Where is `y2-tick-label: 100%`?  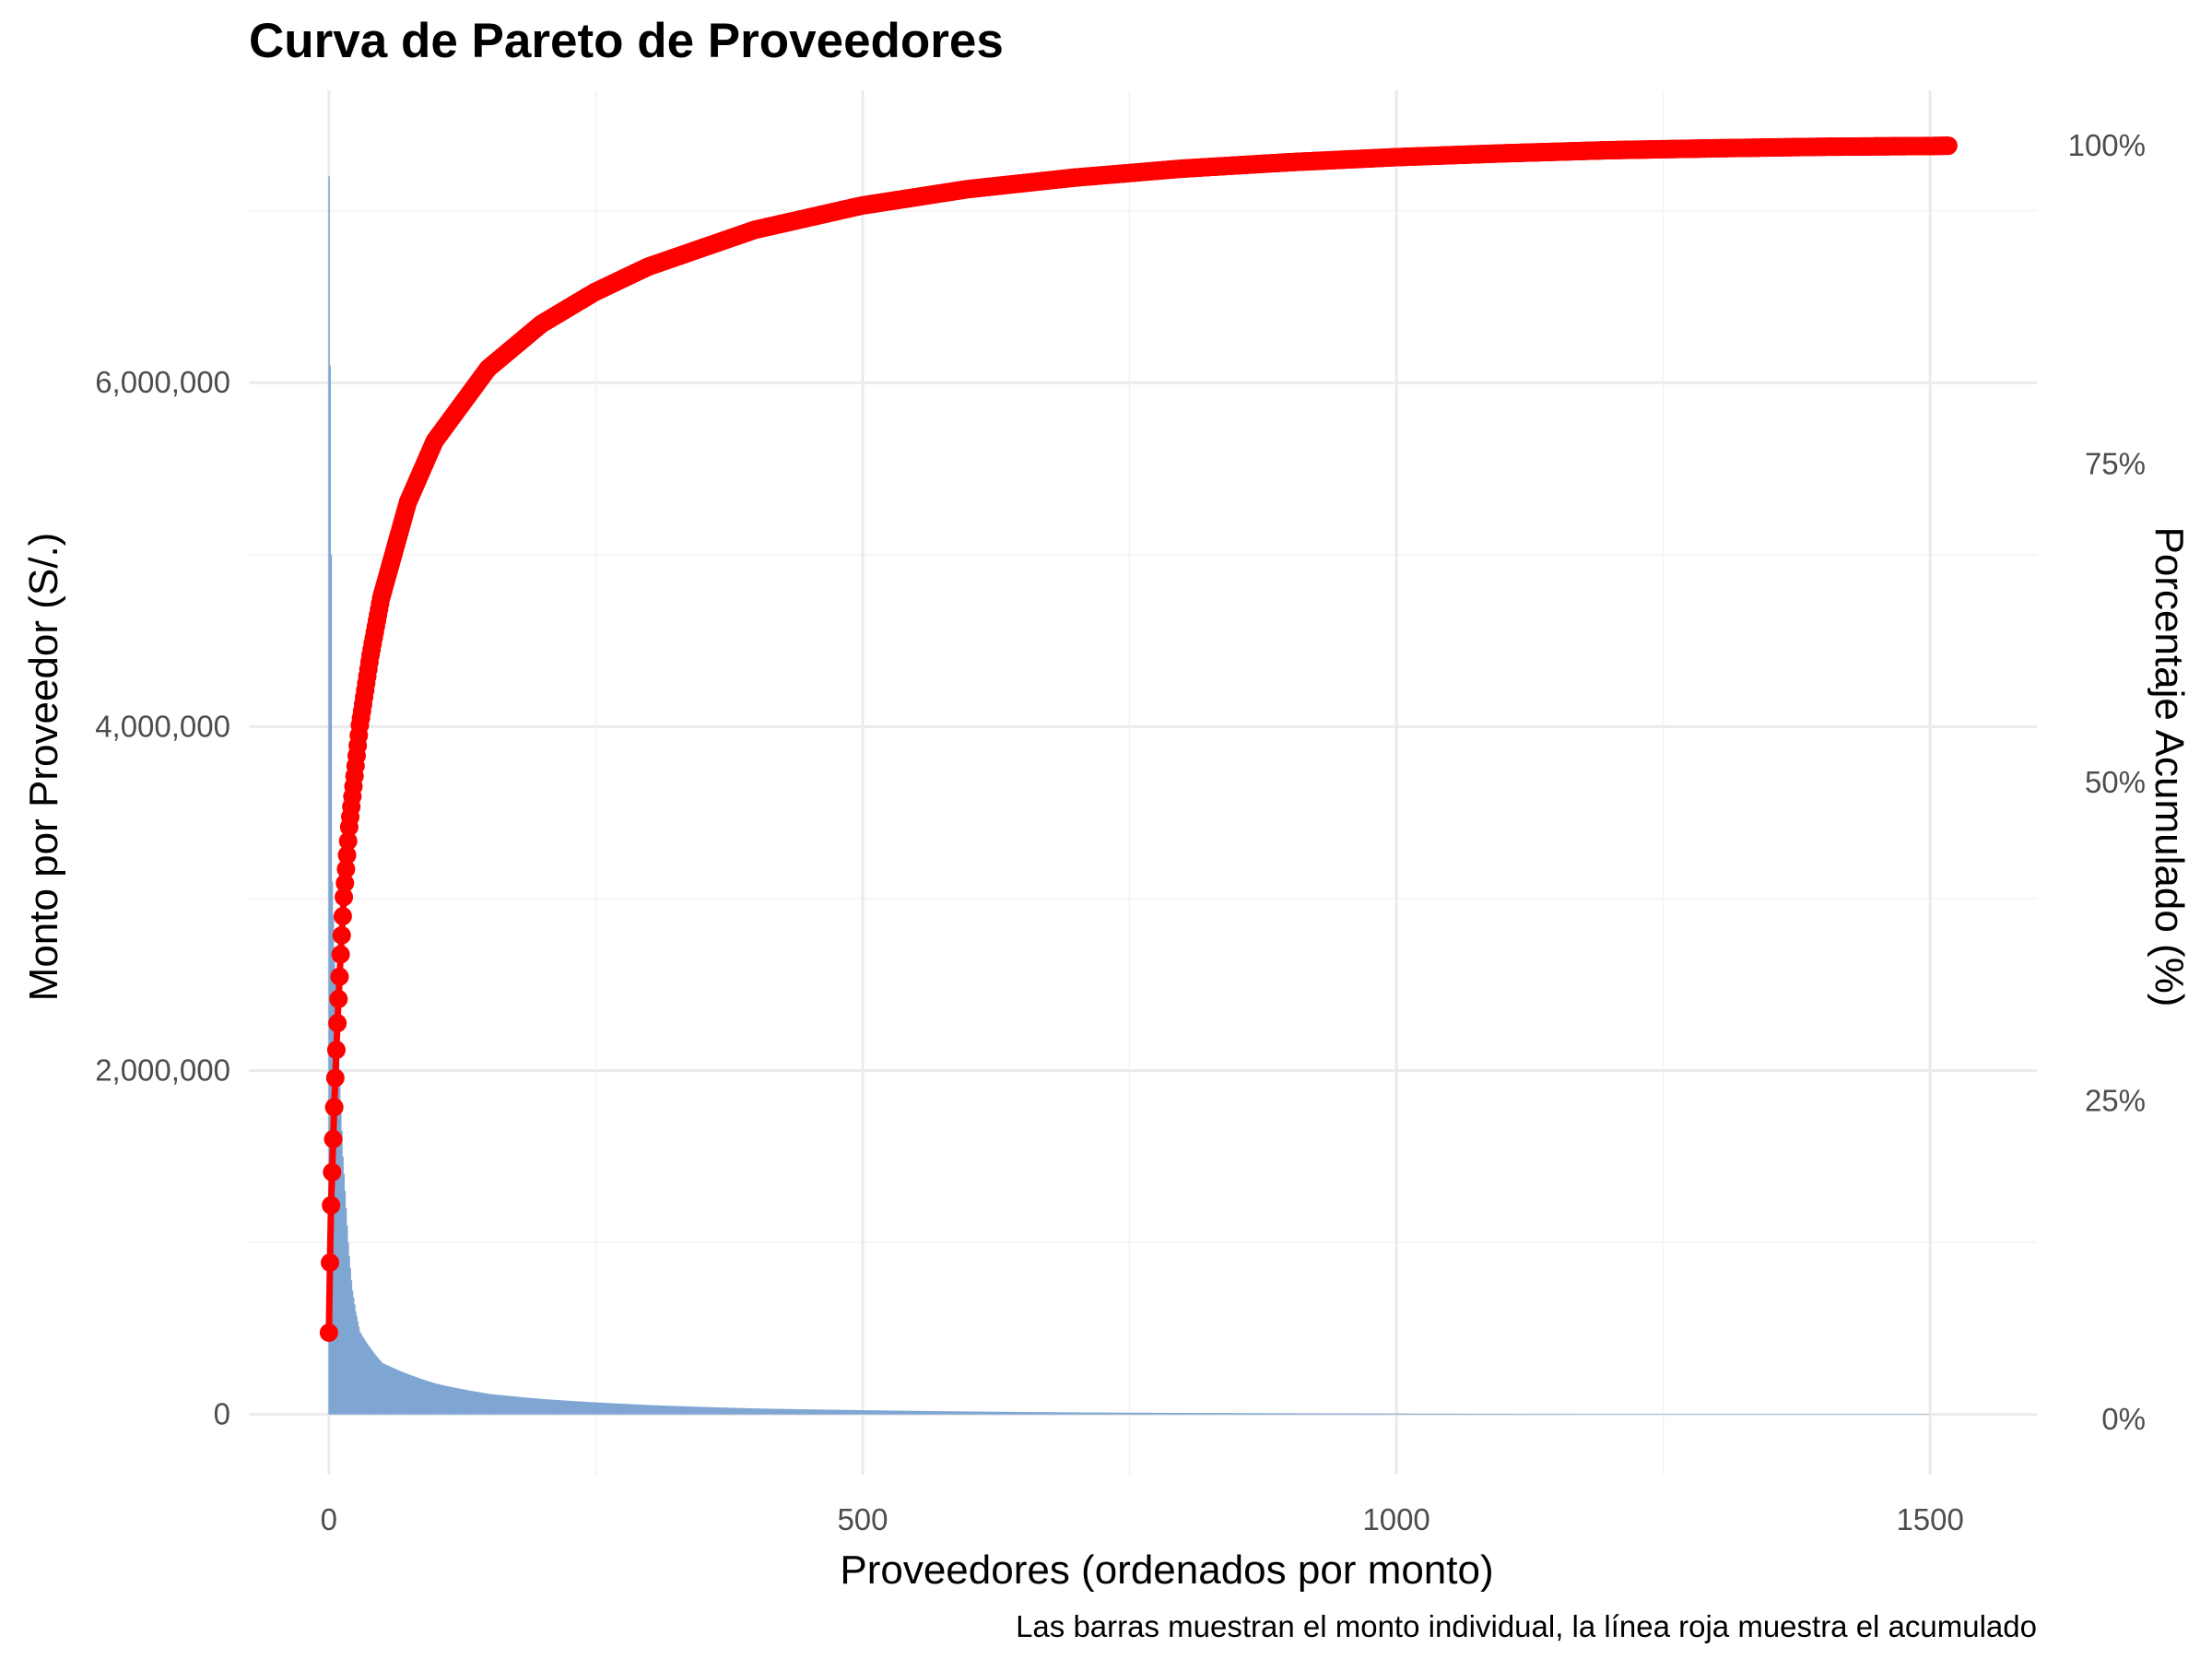
y2-tick-label: 100% is located at coordinates (2107, 145).